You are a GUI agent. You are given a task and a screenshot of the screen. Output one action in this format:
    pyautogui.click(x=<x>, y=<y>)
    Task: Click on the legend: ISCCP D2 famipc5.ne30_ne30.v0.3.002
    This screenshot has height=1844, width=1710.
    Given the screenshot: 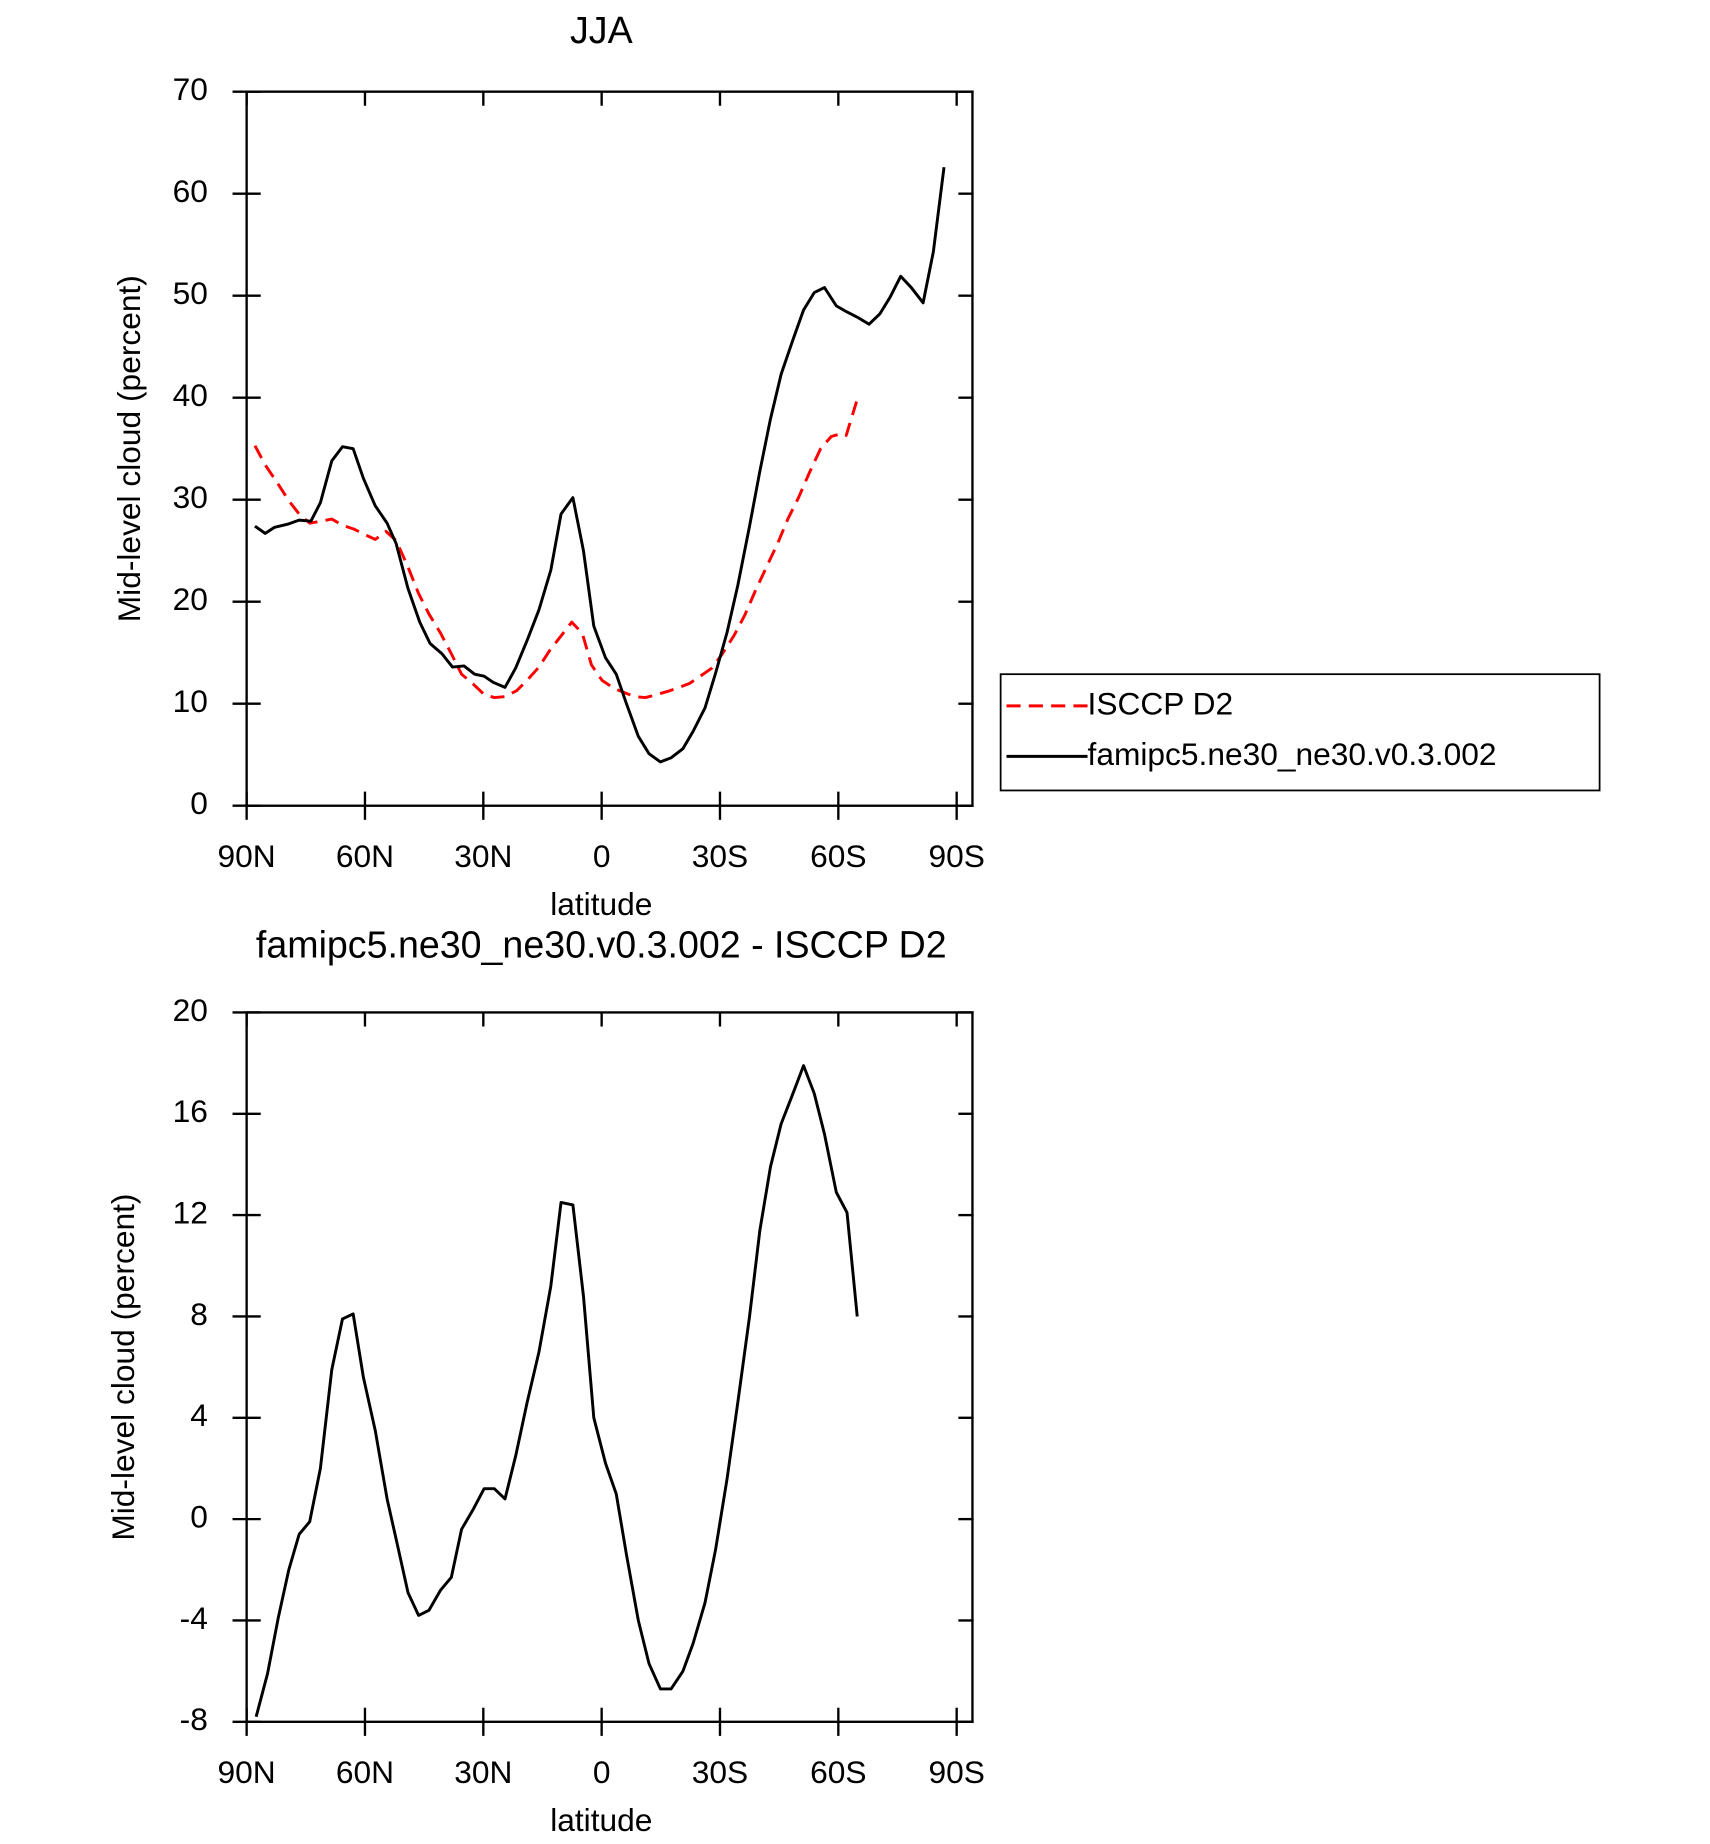 What is the action you would take?
    pyautogui.click(x=1300, y=732)
    